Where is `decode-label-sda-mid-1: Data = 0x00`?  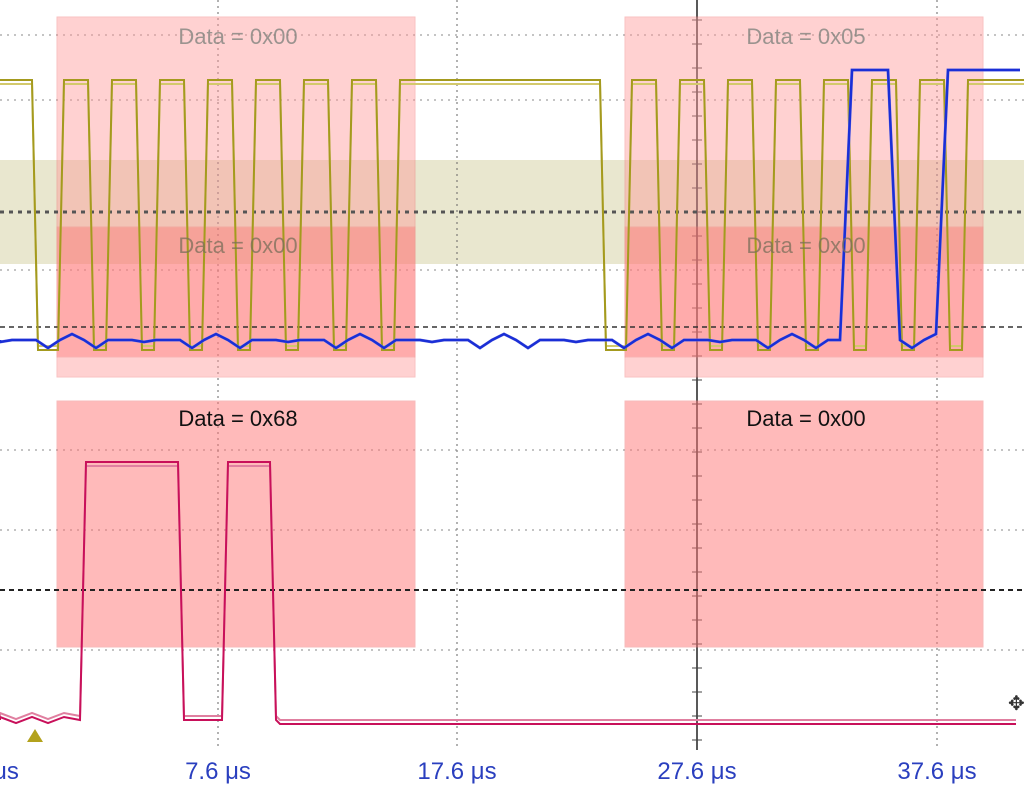
decode-label-sda-mid-1: Data = 0x00 is located at coordinates (238, 245).